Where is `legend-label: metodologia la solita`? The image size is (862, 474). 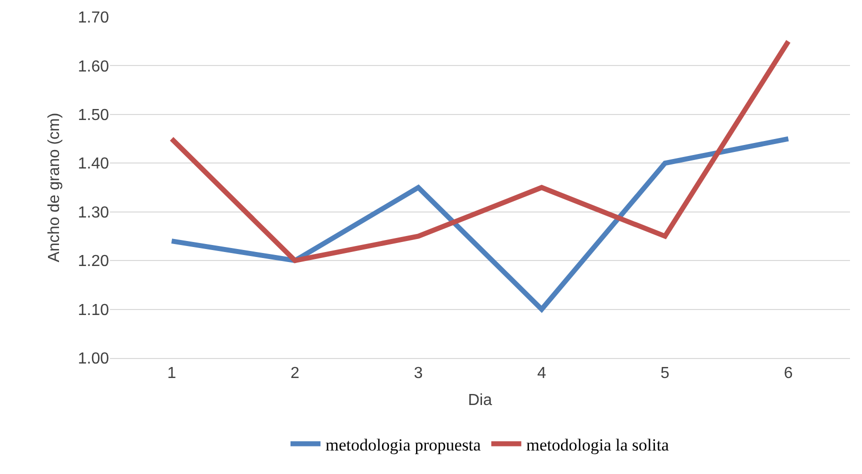 legend-label: metodologia la solita is located at coordinates (598, 444).